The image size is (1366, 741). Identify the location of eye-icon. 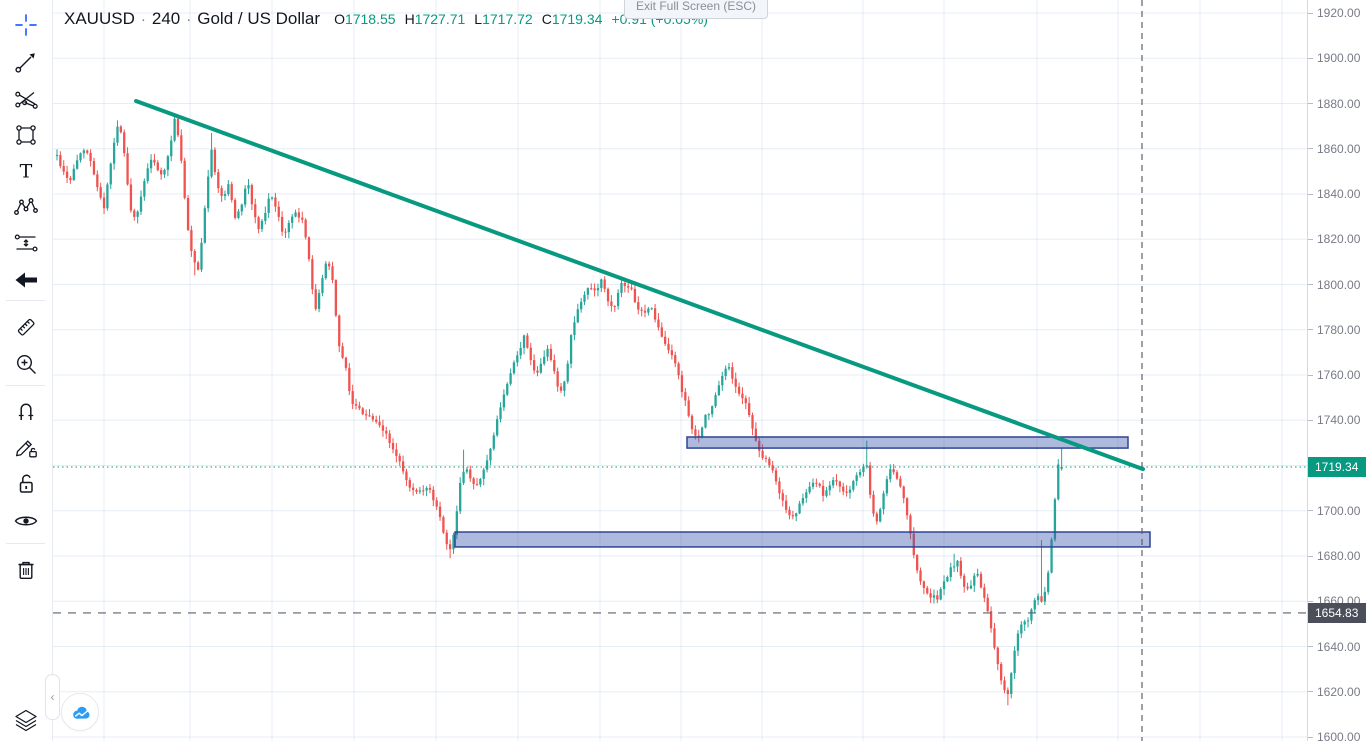
(26, 521).